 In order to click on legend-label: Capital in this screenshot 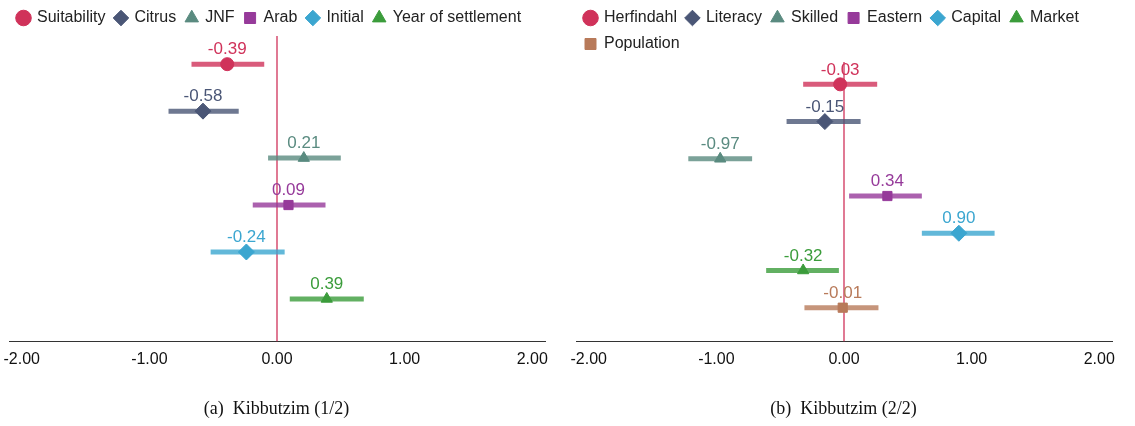, I will do `click(976, 17)`.